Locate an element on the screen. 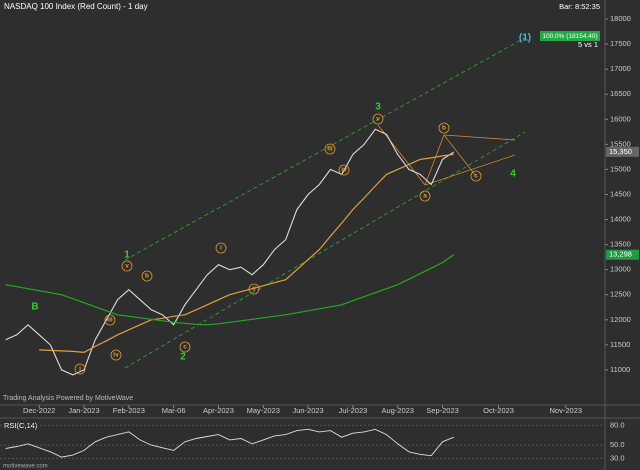  y-tick-label: 16500 is located at coordinates (620, 93).